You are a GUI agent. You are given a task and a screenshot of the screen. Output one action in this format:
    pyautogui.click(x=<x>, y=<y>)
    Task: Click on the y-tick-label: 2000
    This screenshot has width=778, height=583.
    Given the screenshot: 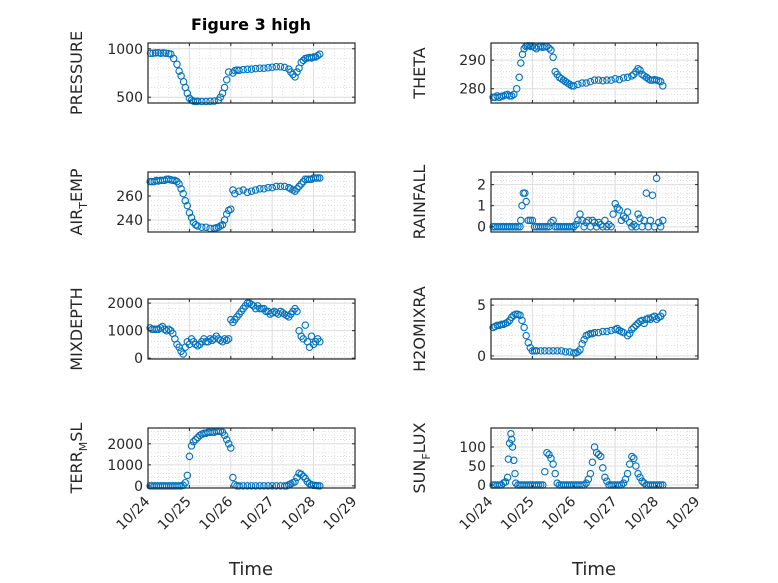 What is the action you would take?
    pyautogui.click(x=125, y=445)
    